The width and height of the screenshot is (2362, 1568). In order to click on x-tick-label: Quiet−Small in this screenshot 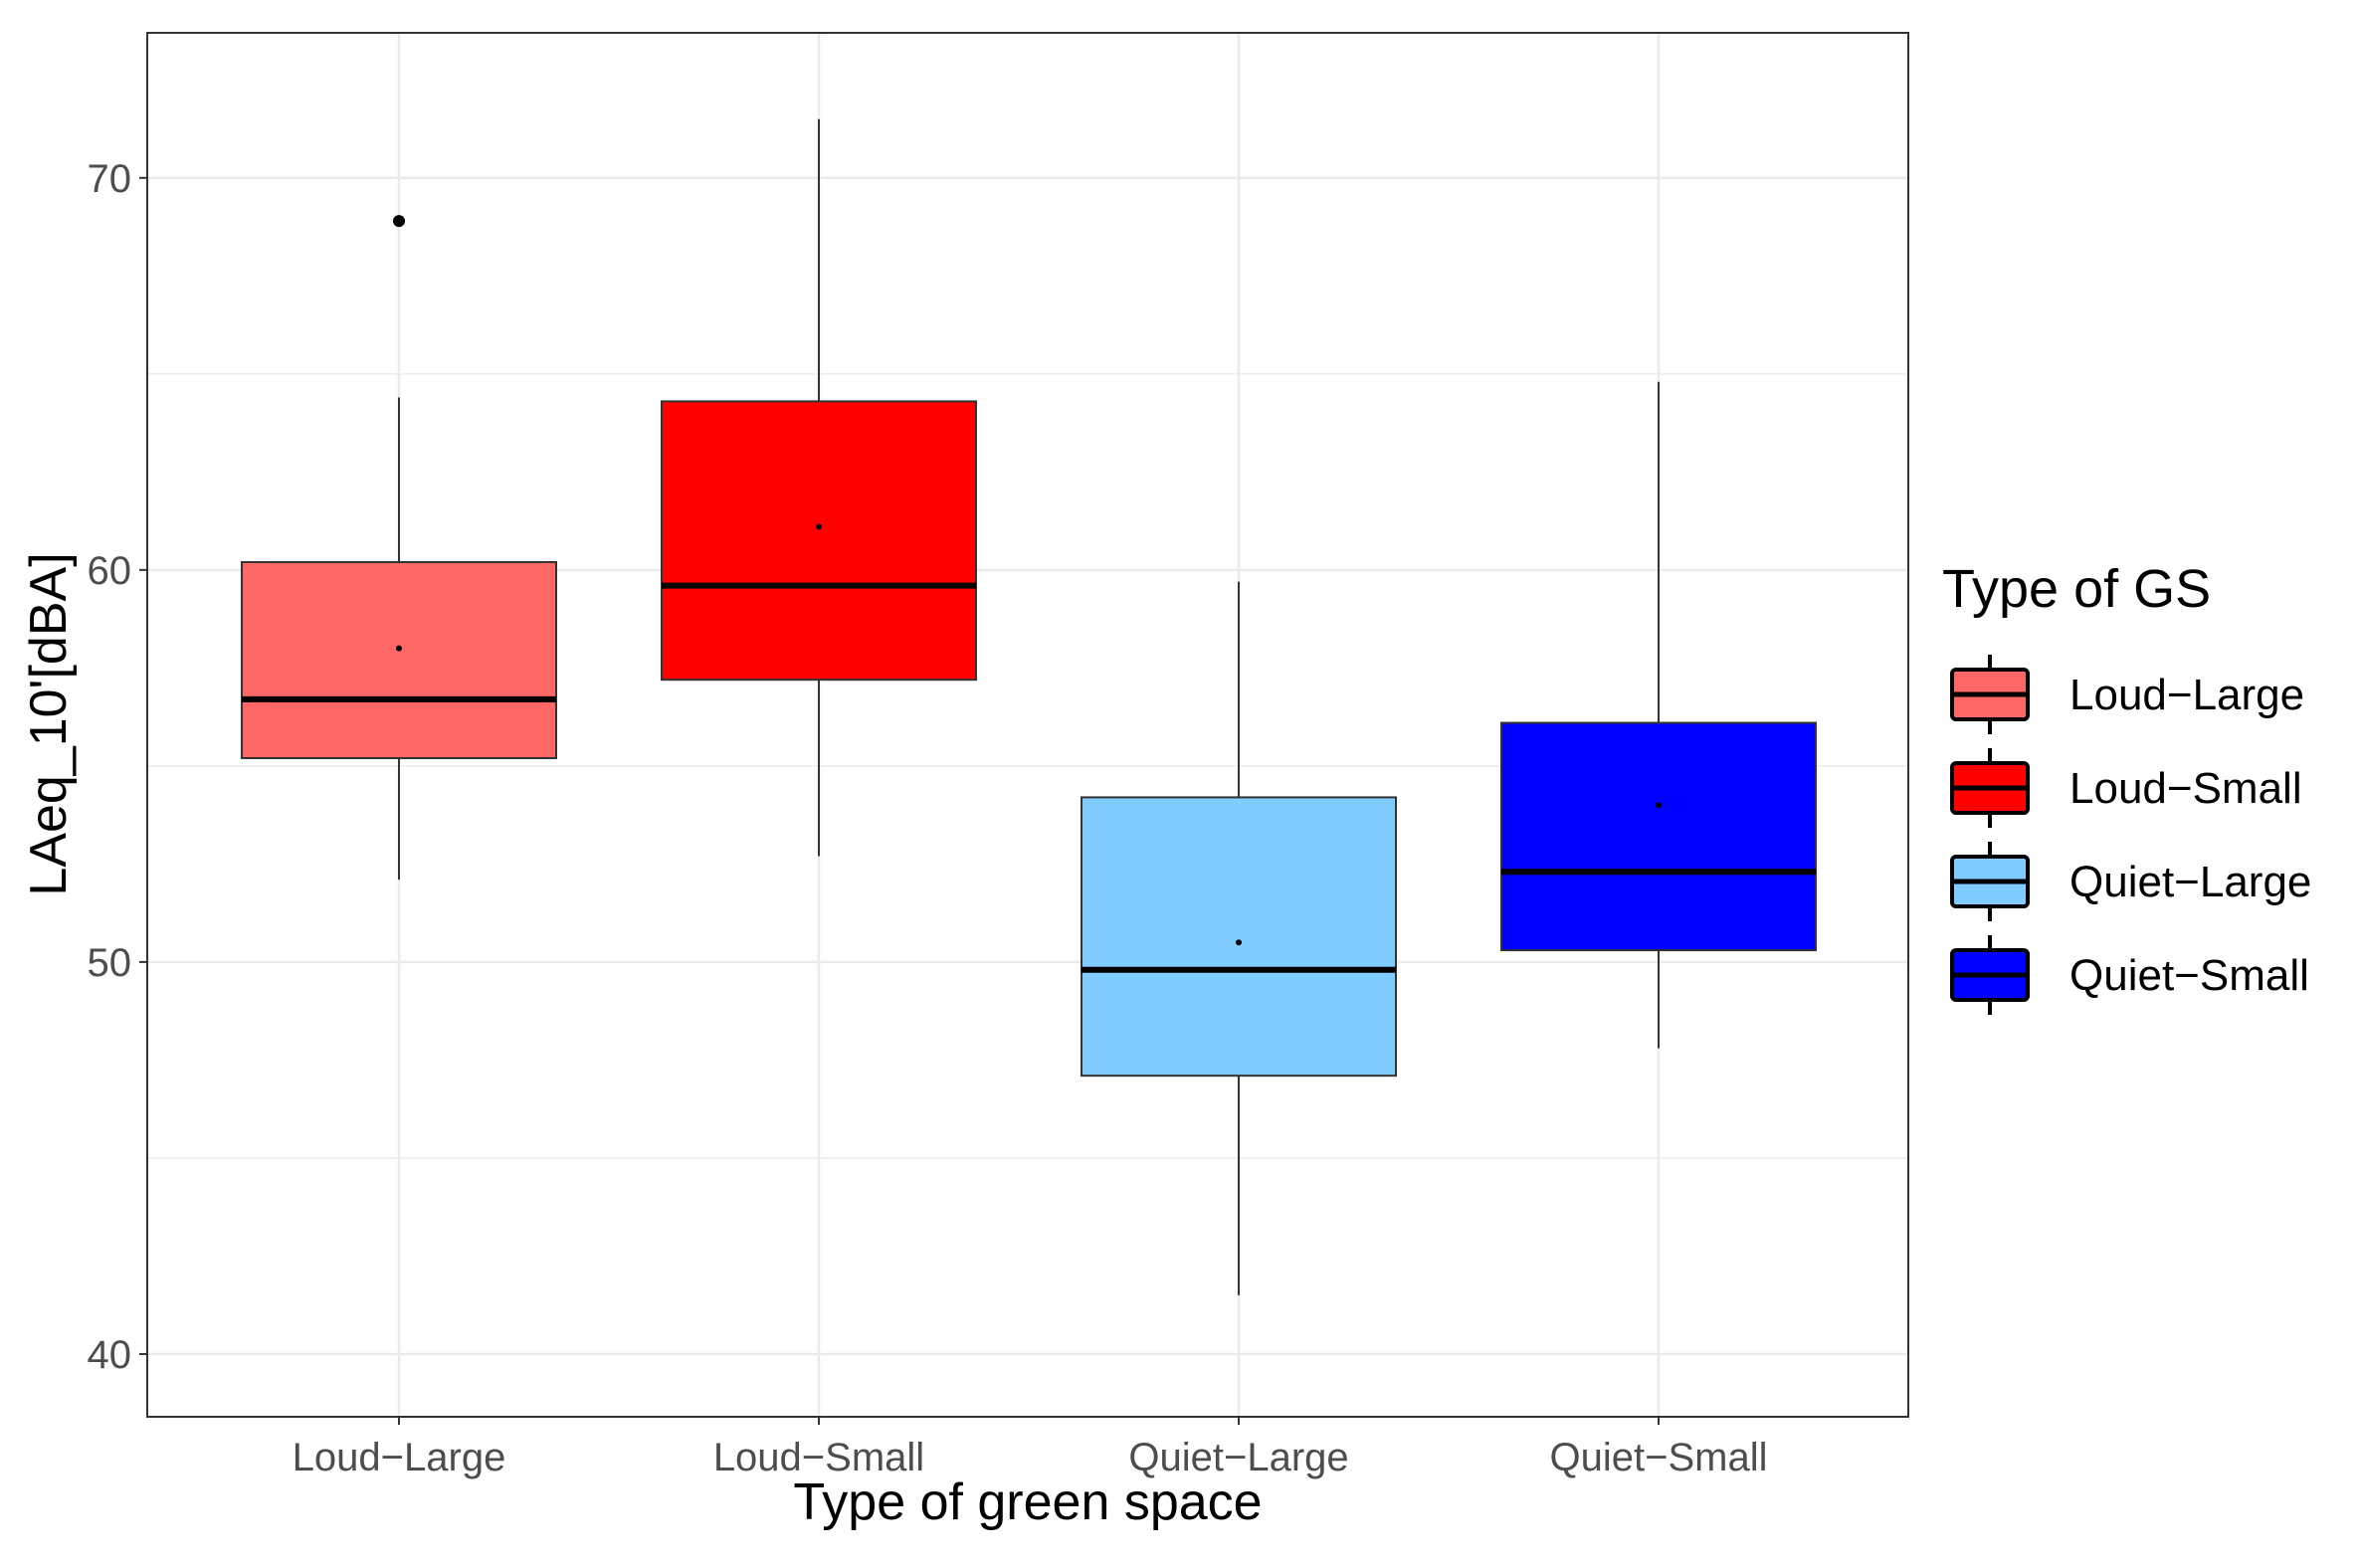, I will do `click(1659, 1457)`.